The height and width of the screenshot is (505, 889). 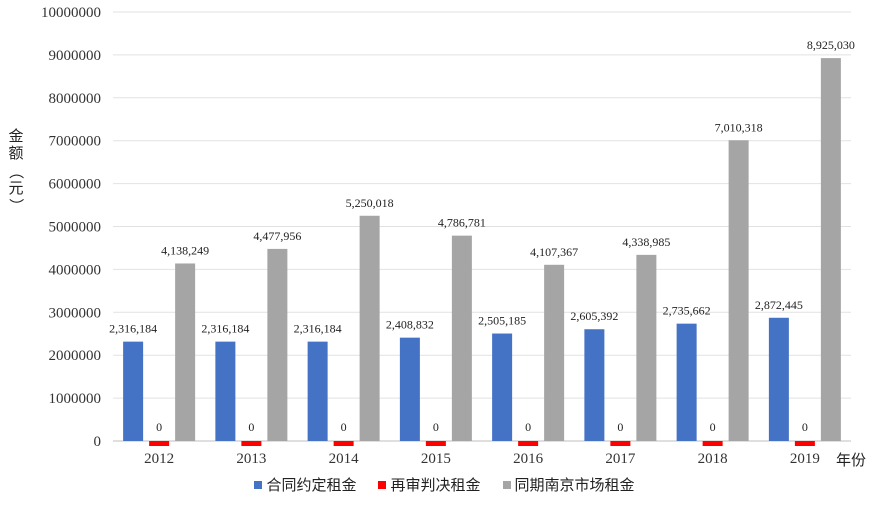 What do you see at coordinates (98, 442) in the screenshot?
I see `y-tick-label: 0` at bounding box center [98, 442].